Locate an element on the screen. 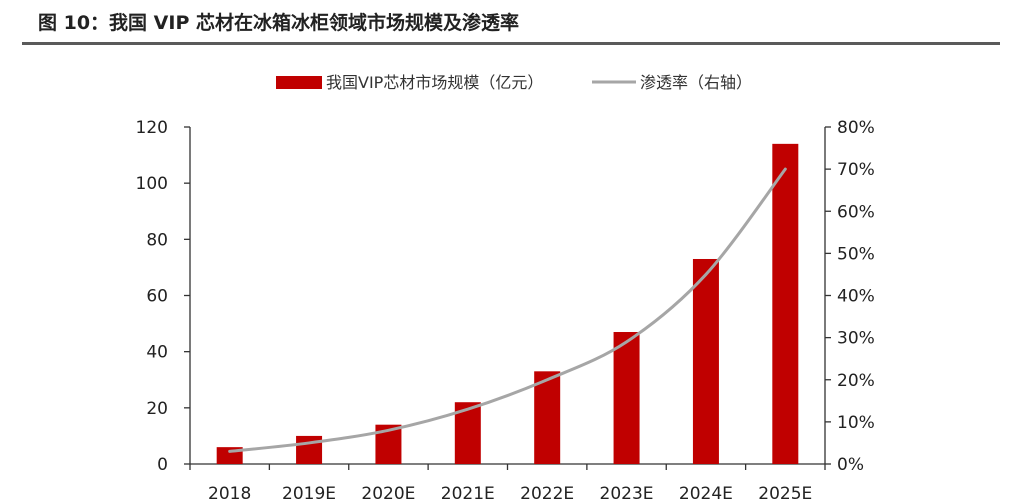  right-tick-label: 30% is located at coordinates (856, 339).